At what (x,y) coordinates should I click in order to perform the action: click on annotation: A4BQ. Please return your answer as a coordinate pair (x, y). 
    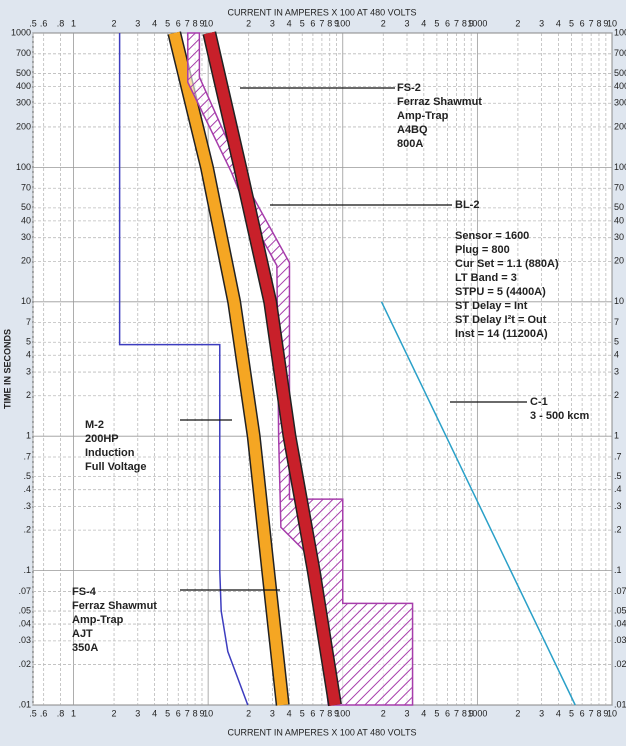
    Looking at the image, I should click on (412, 130).